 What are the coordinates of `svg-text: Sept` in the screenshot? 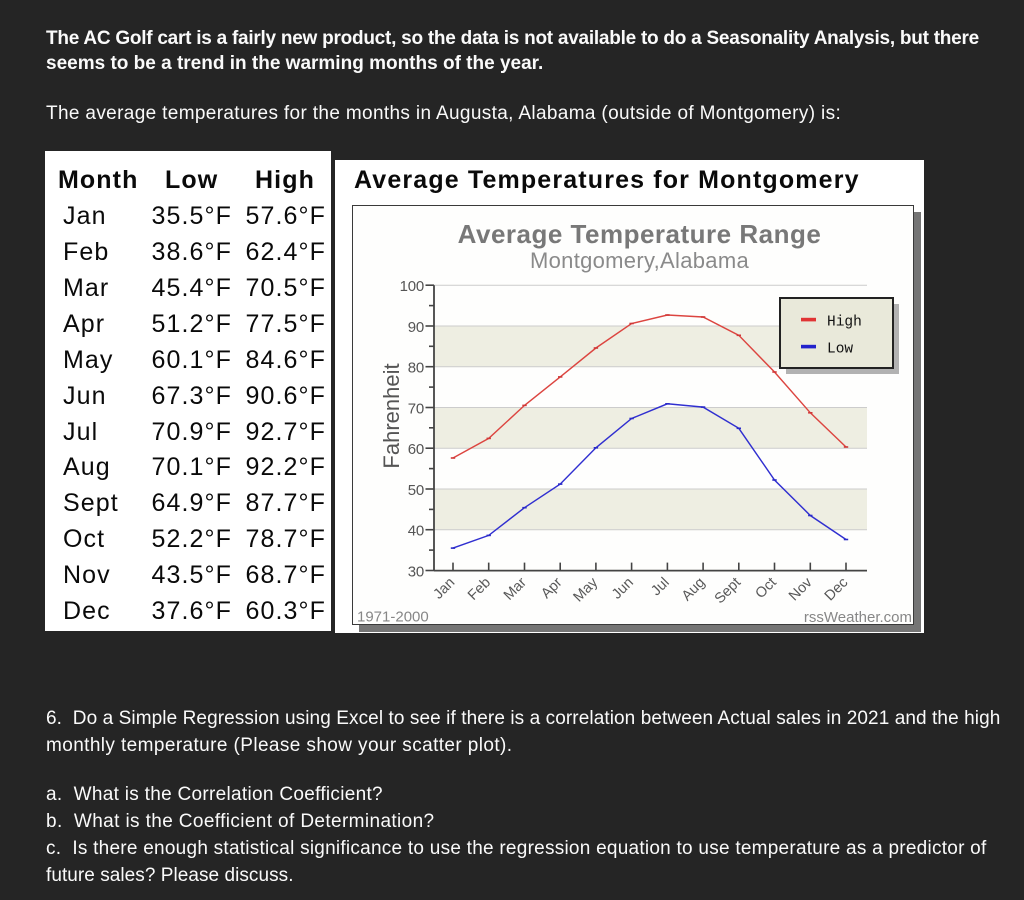 It's located at (728, 591).